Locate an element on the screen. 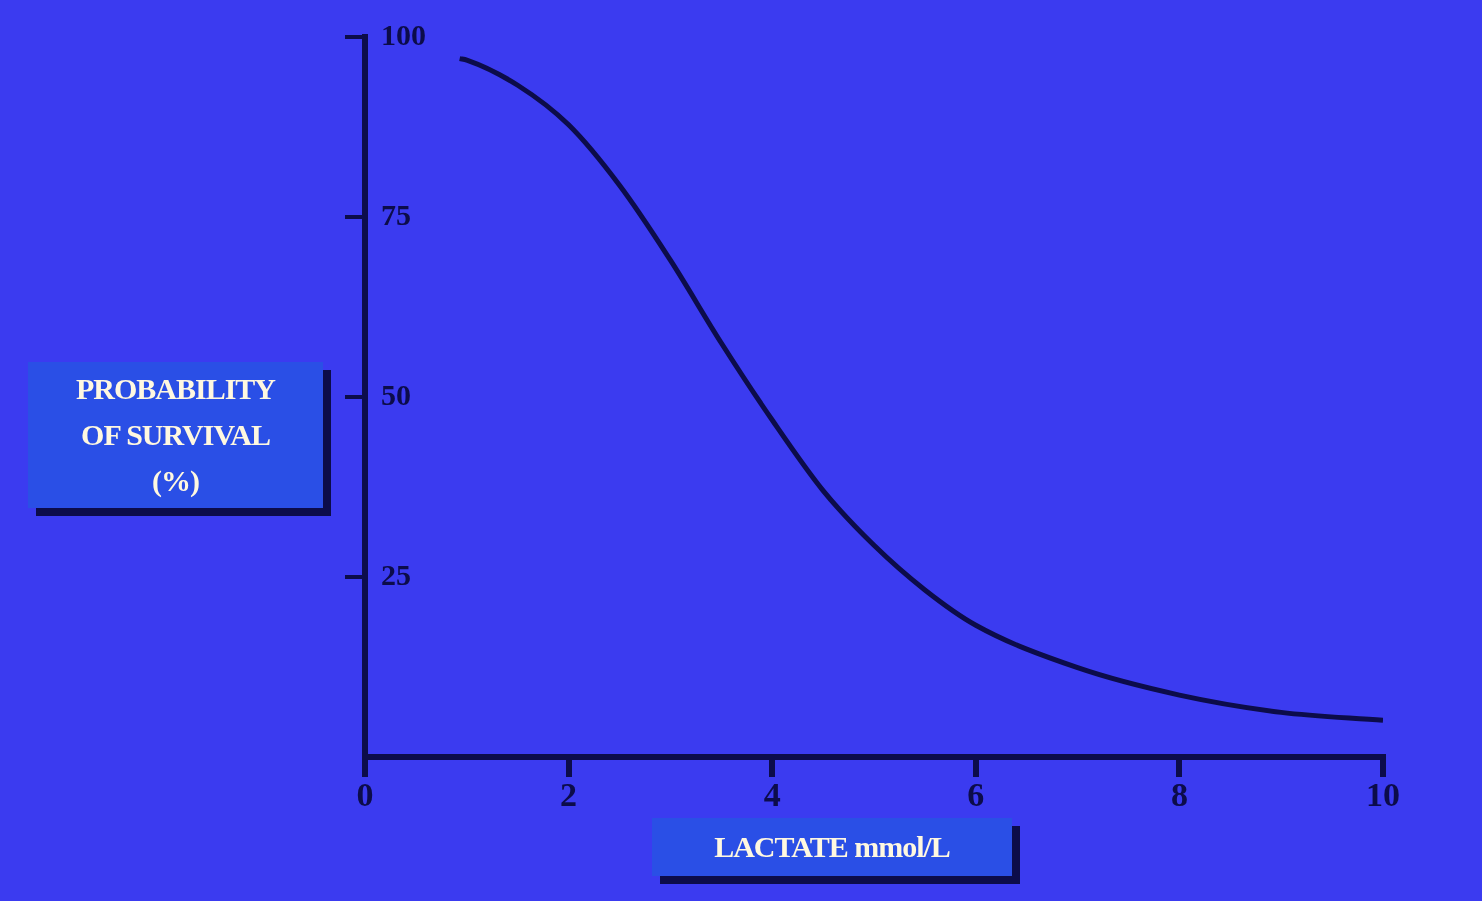 This screenshot has height=901, width=1482. y-tick-label: 75 is located at coordinates (396, 214).